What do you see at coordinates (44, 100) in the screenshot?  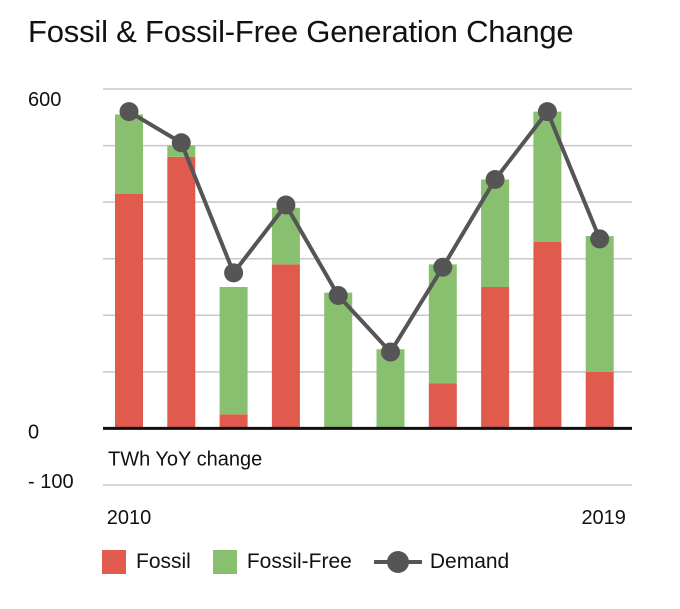 I see `y-tick-label: 600` at bounding box center [44, 100].